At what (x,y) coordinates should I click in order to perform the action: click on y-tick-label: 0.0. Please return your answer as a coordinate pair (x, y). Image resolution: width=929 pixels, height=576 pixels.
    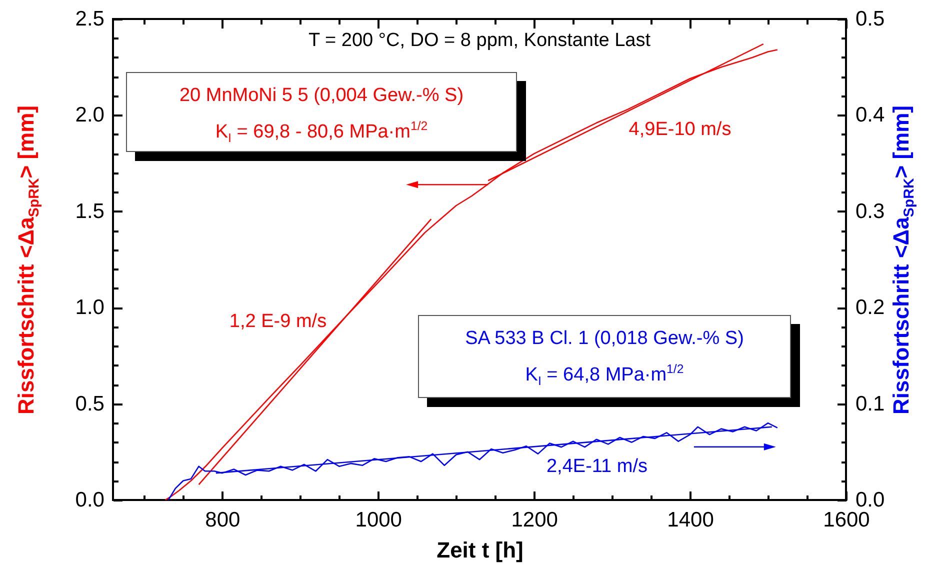
    Looking at the image, I should click on (89, 500).